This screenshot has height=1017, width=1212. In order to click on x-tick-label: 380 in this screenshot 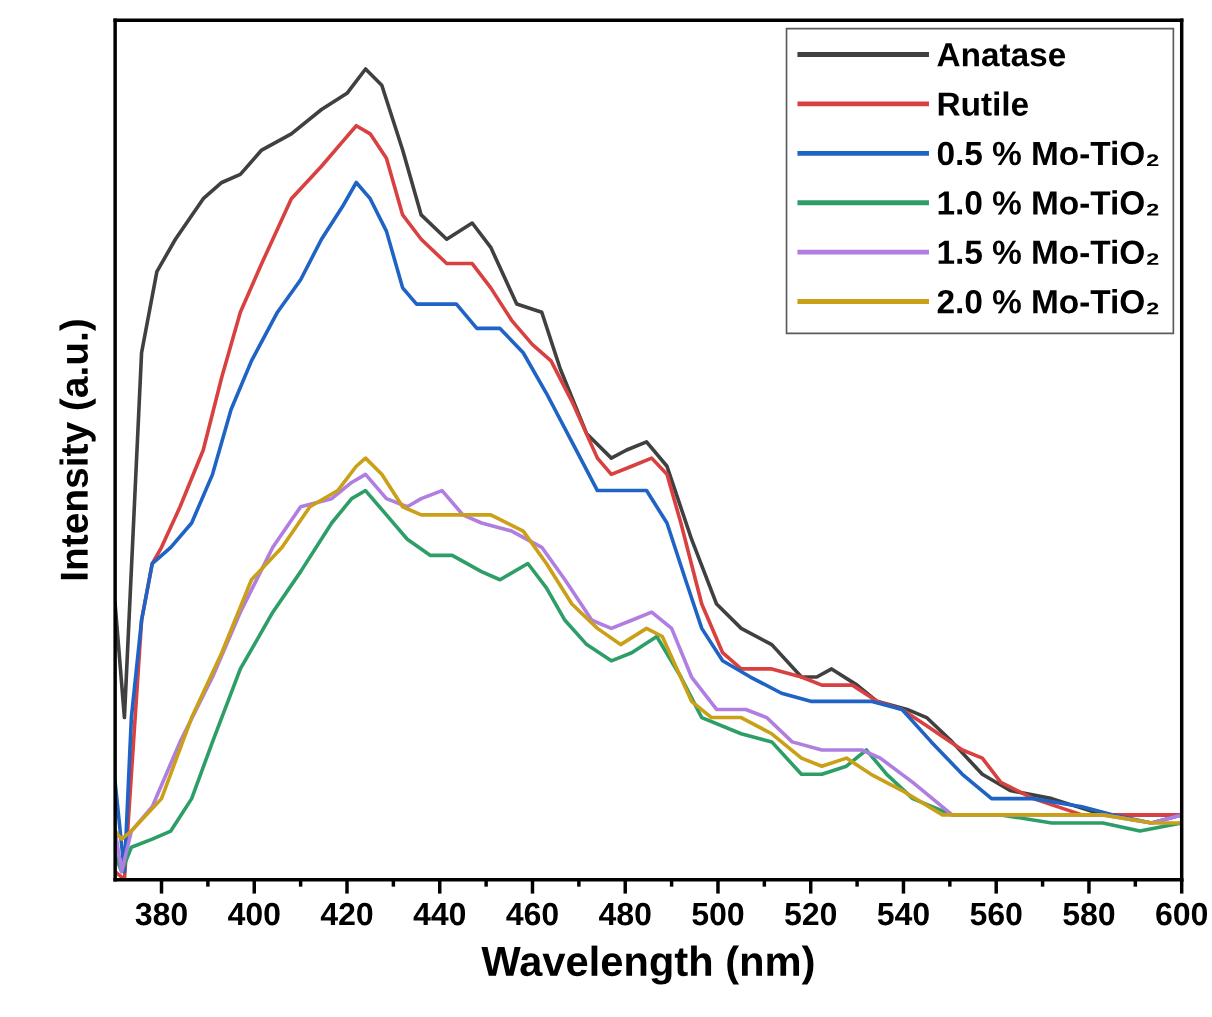, I will do `click(161, 914)`.